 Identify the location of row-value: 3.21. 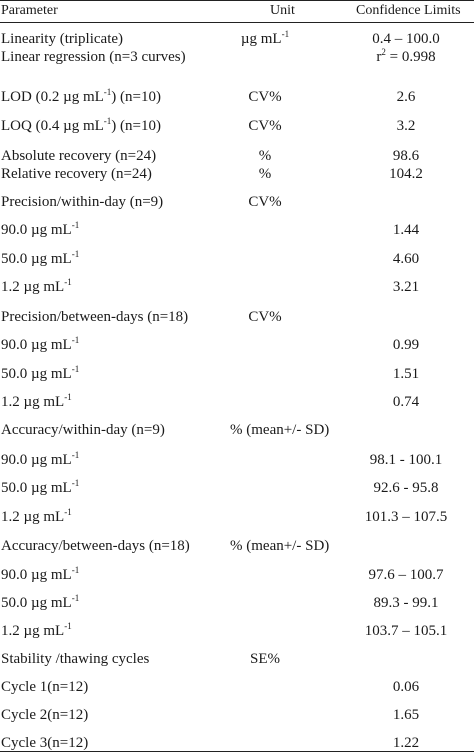
(406, 287).